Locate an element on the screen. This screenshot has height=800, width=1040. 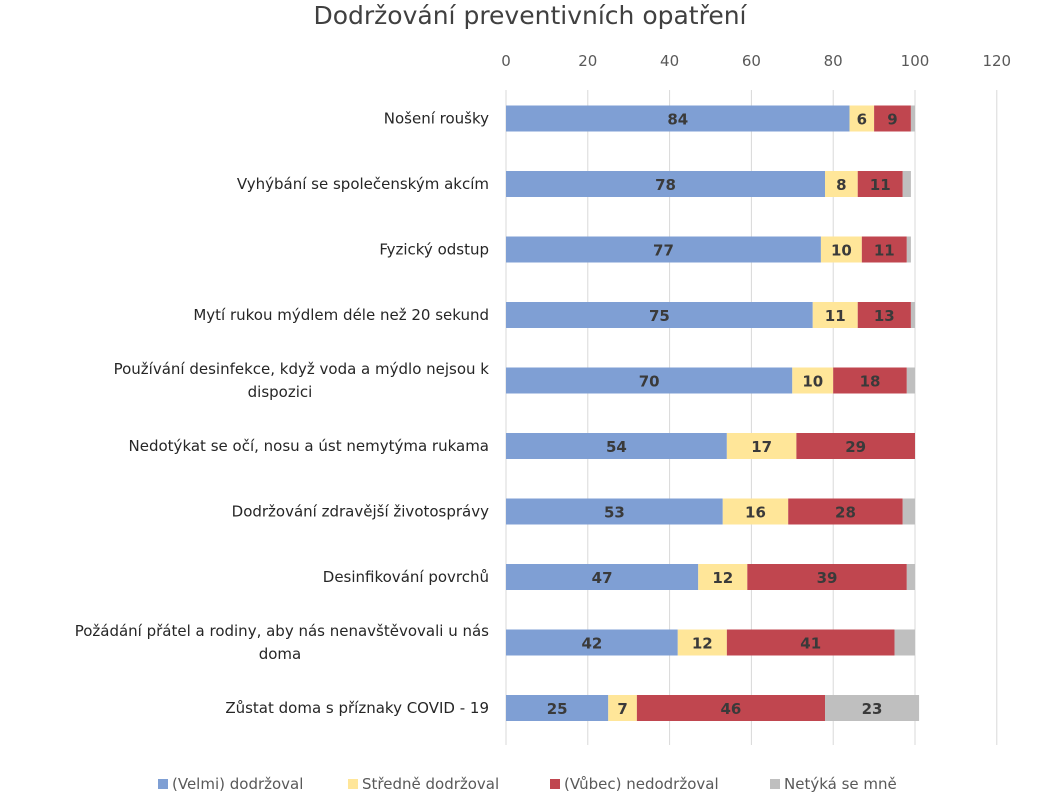
data-label: 8 is located at coordinates (841, 185).